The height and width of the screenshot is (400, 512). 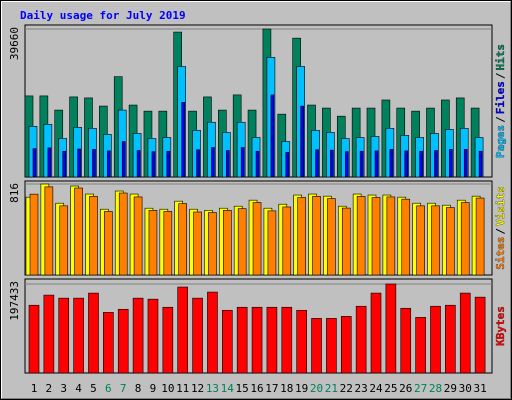 What do you see at coordinates (316, 388) in the screenshot?
I see `x-tick-label: 20` at bounding box center [316, 388].